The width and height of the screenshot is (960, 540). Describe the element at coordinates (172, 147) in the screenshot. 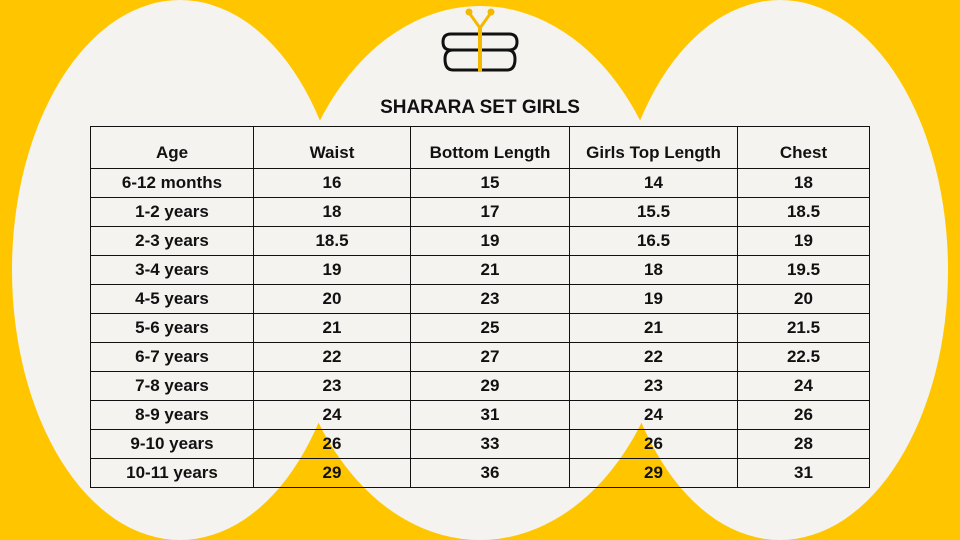

I see `column-header: Age` at that location.